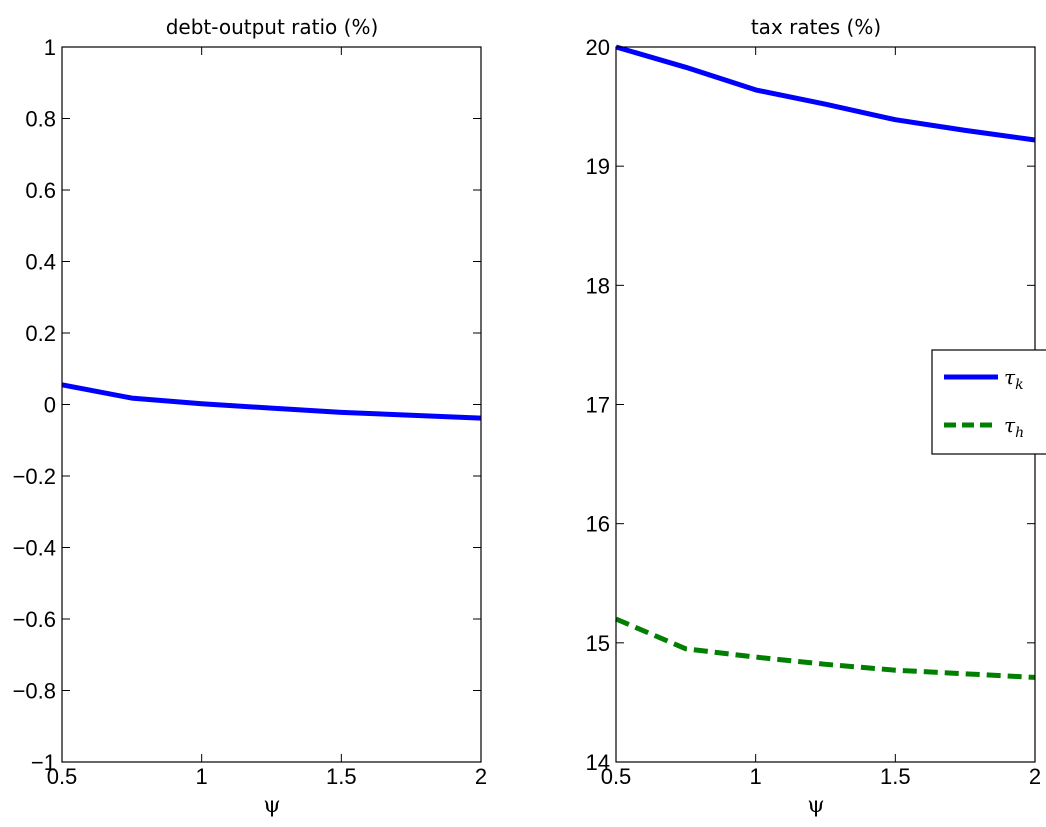 Image resolution: width=1046 pixels, height=827 pixels. What do you see at coordinates (34, 691) in the screenshot?
I see `y-tick-label: −0.8` at bounding box center [34, 691].